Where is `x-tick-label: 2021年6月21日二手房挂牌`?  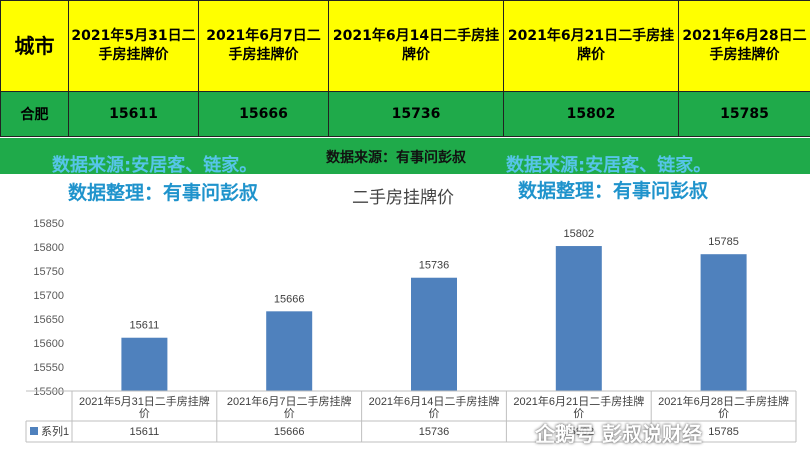
x-tick-label: 2021年6月21日二手房挂牌 is located at coordinates (578, 401).